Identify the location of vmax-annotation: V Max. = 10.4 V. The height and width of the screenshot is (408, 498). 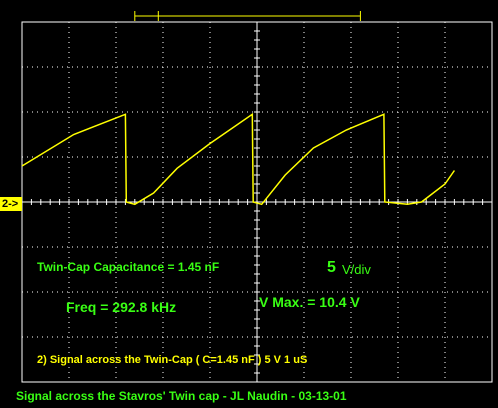
(309, 302).